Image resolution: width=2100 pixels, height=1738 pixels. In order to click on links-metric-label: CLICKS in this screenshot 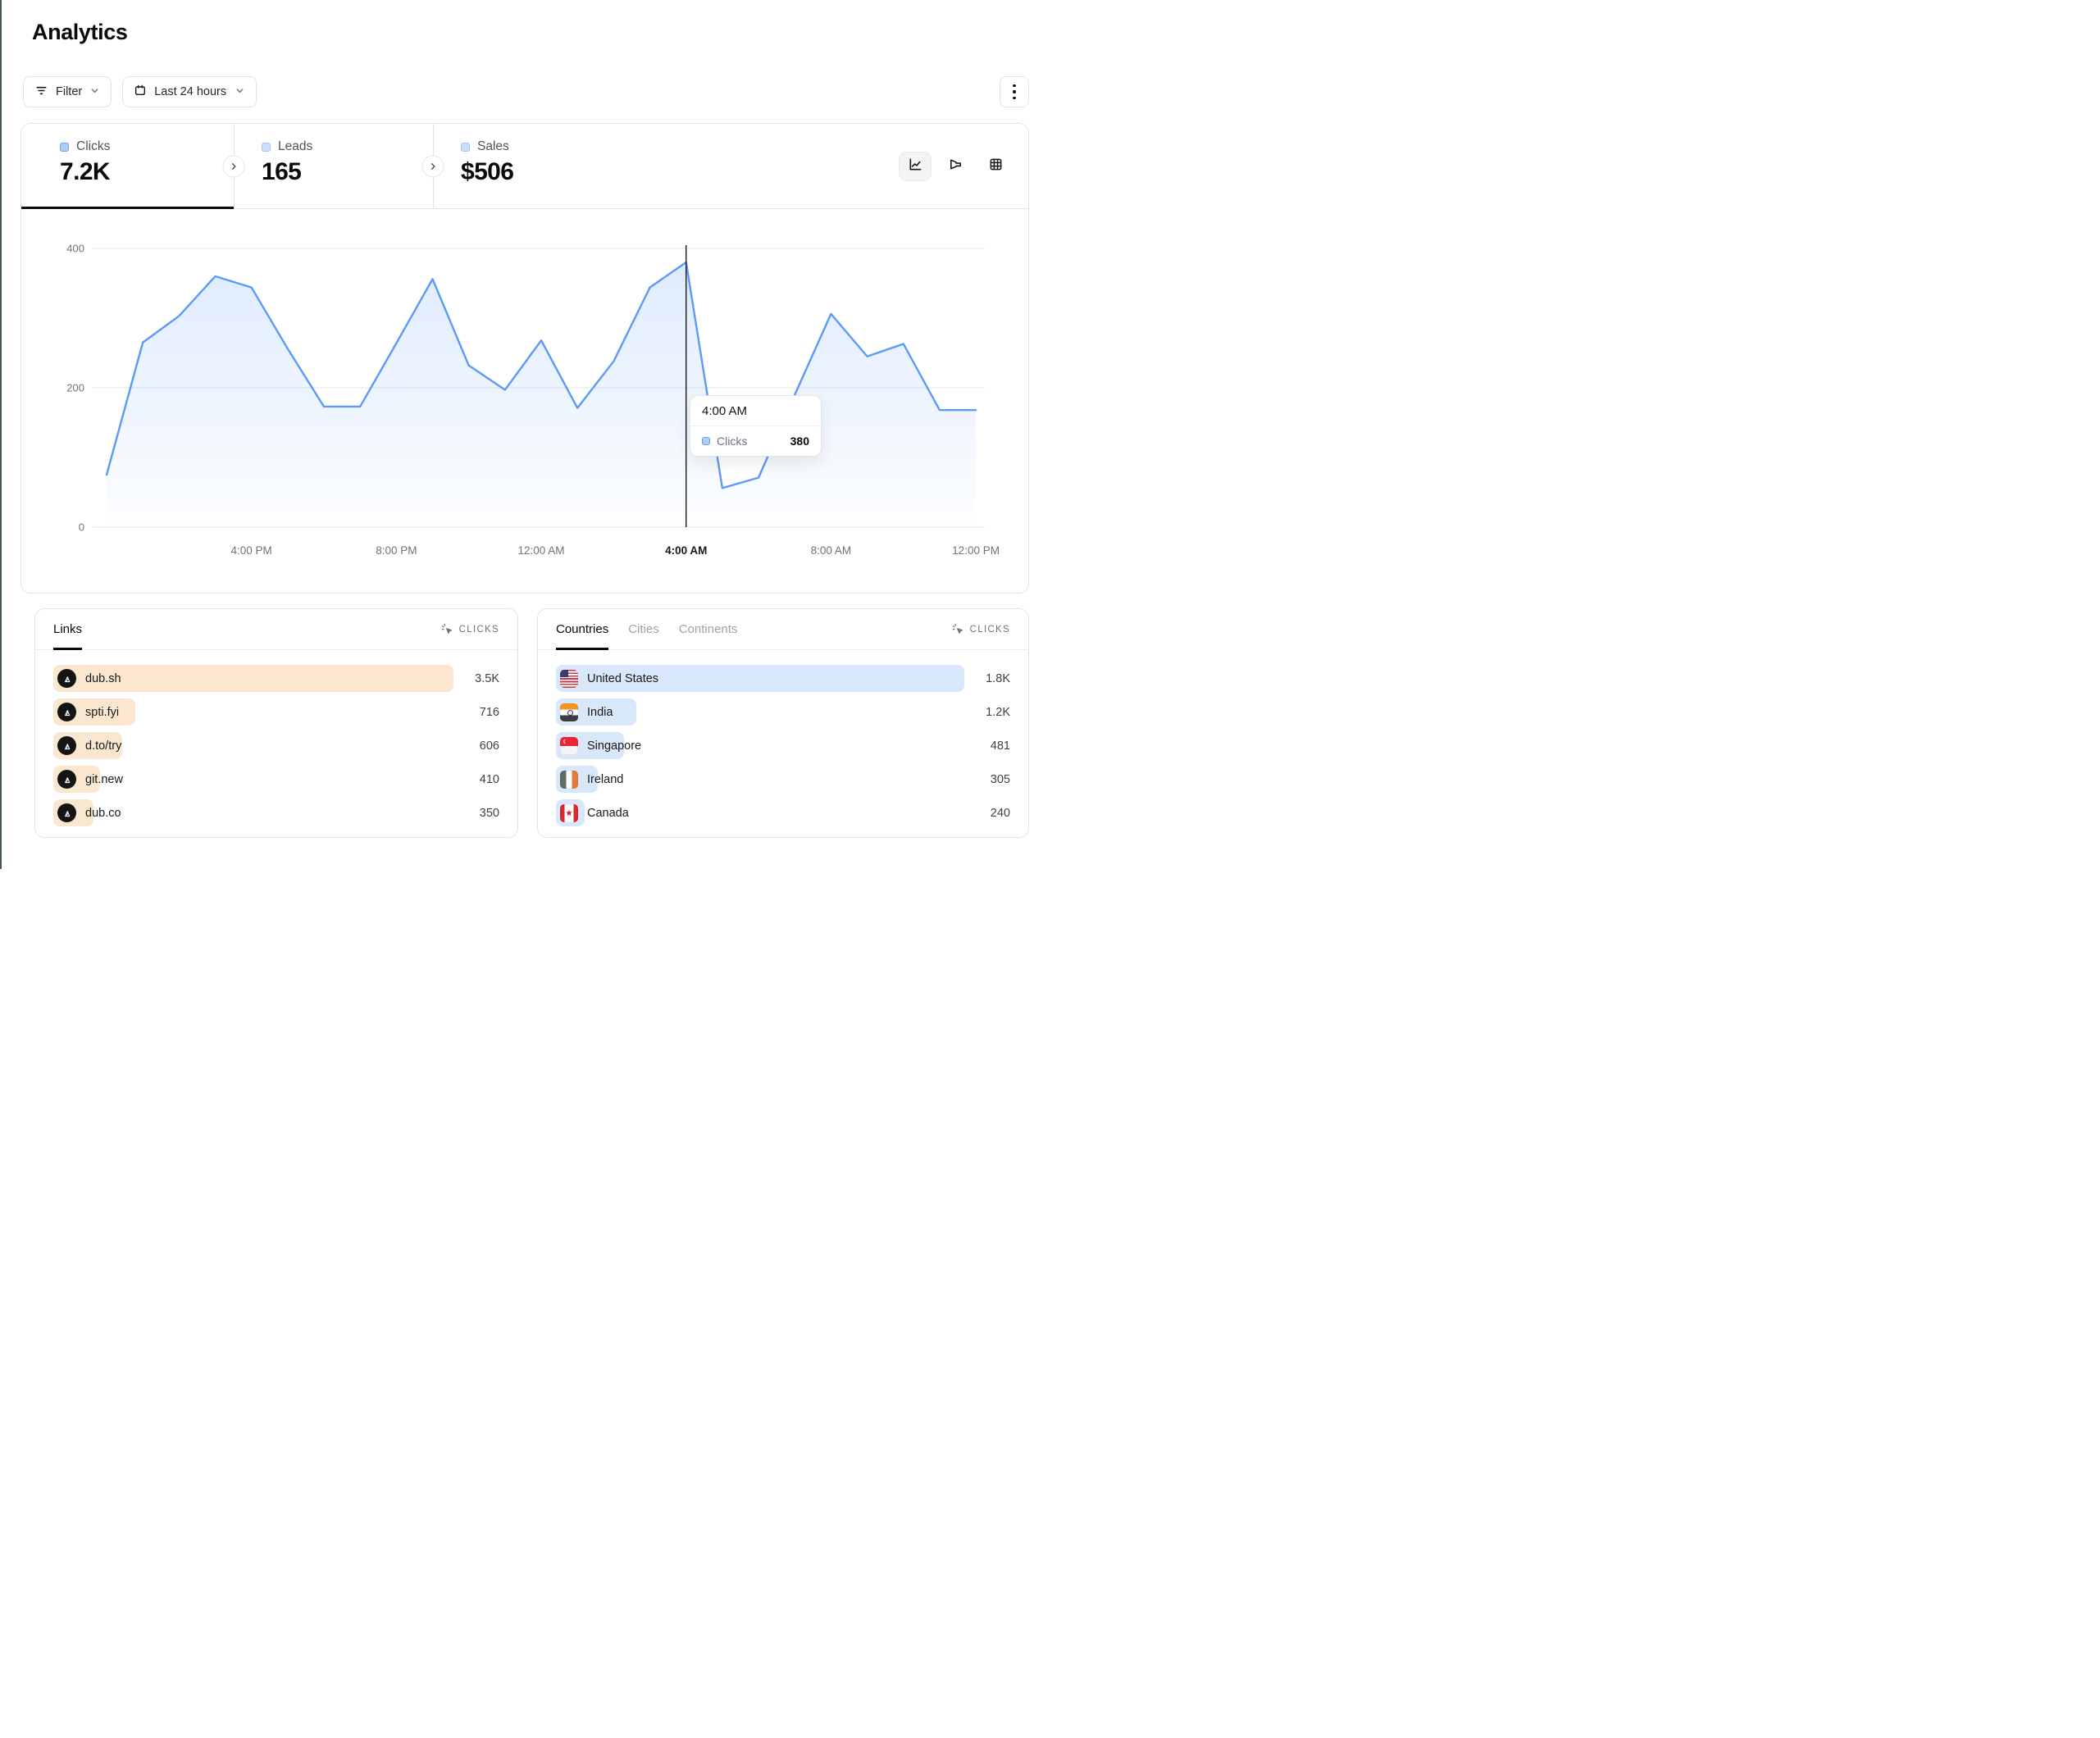, I will do `click(478, 629)`.